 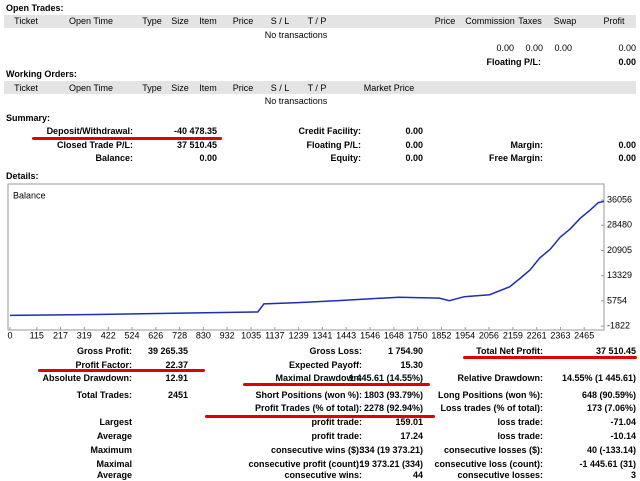 I want to click on stat-label: consecutive profit (count):, so click(x=305, y=464).